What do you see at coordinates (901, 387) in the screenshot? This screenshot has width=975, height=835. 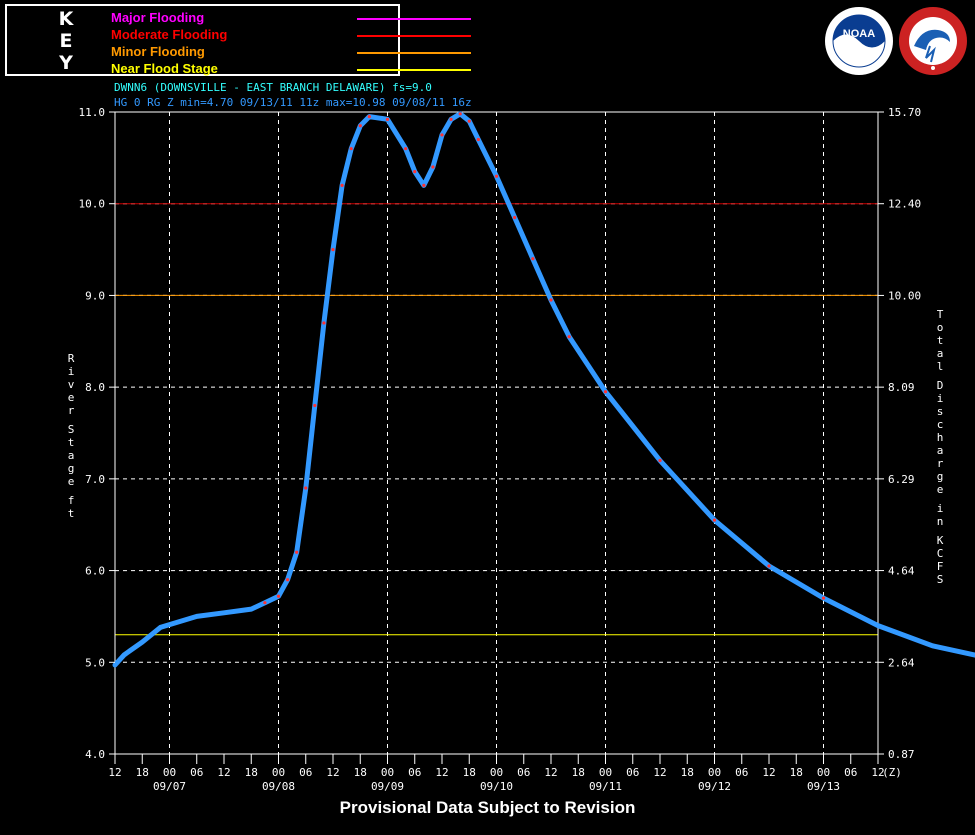 I see `y2-tick-label: 8.09` at bounding box center [901, 387].